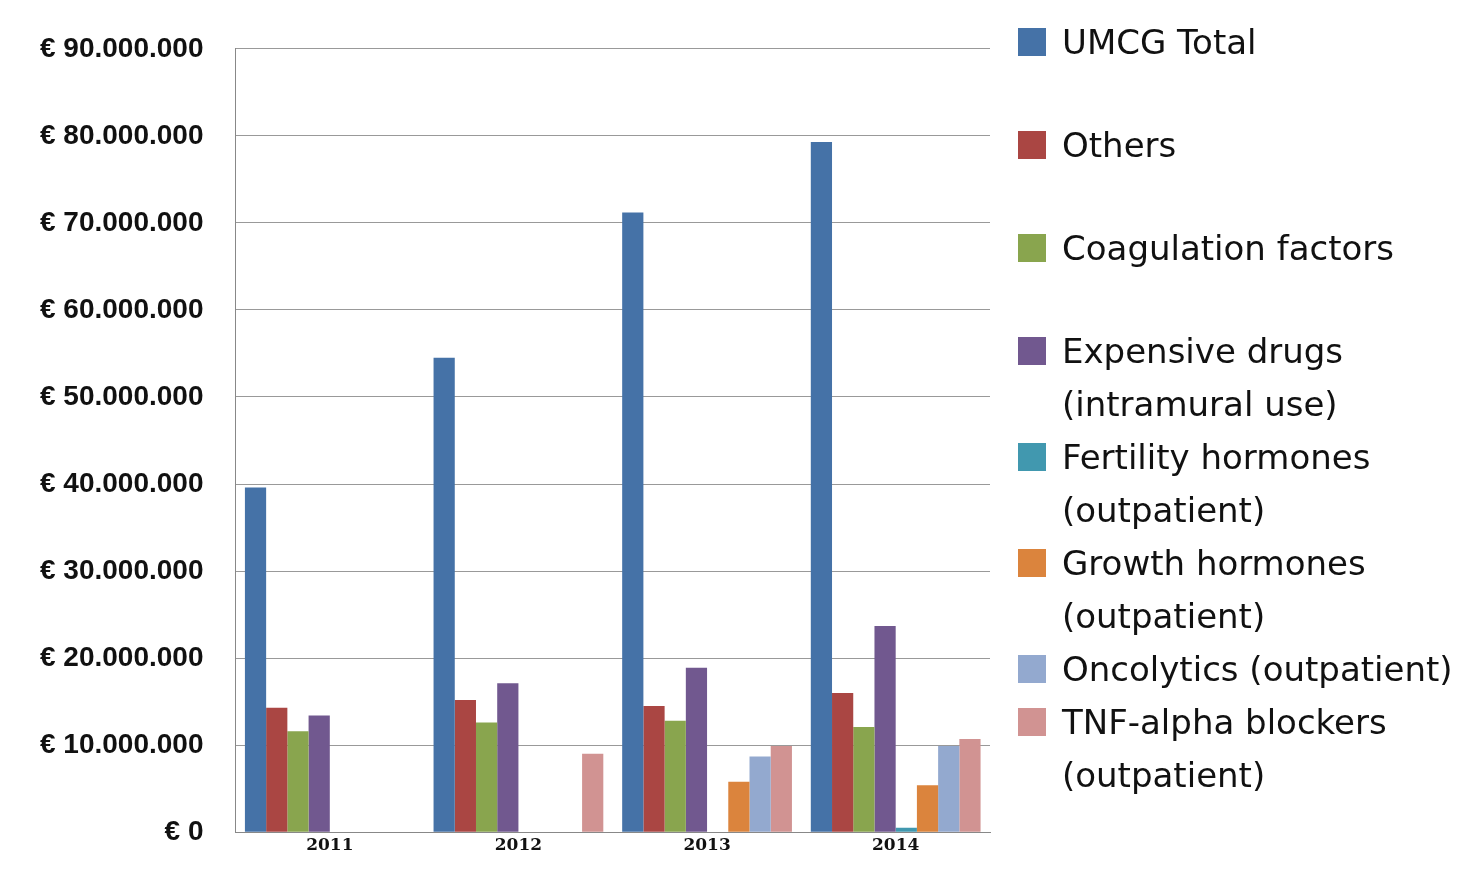  Describe the element at coordinates (896, 843) in the screenshot. I see `x-tick-label: 2014` at that location.